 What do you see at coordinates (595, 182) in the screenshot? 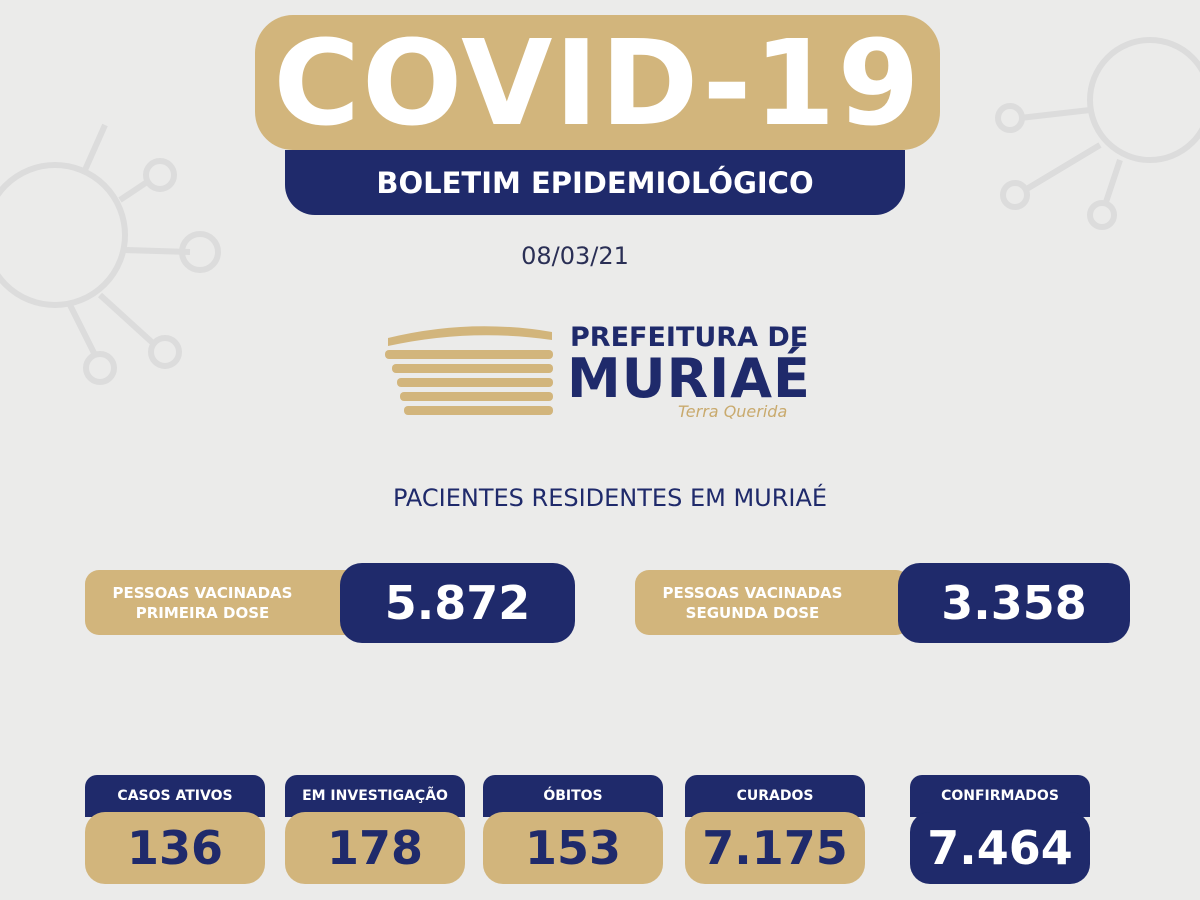
I see `subtitle: BOLETIM EPIDEMIOLÓGICO` at bounding box center [595, 182].